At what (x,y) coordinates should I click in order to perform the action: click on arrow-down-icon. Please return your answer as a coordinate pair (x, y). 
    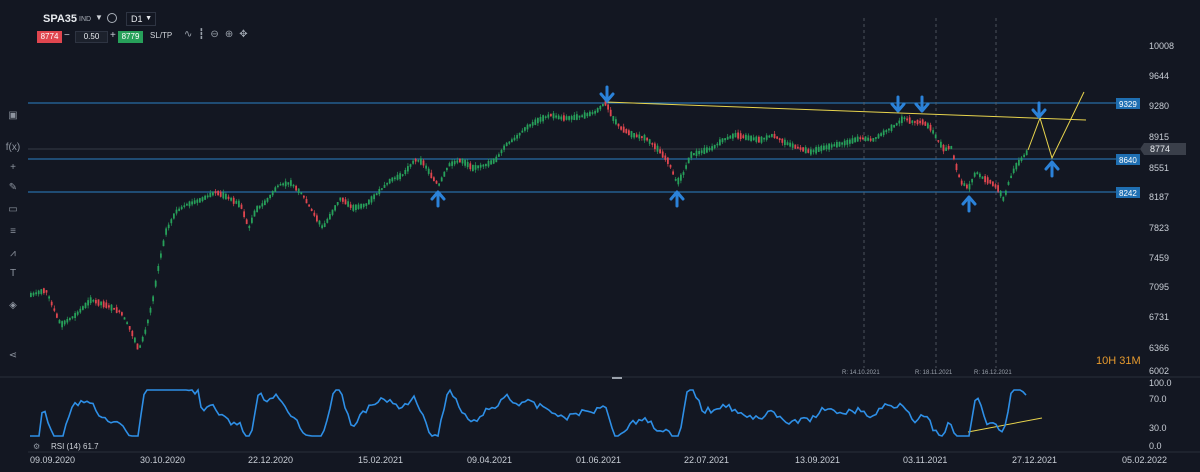
    Looking at the image, I should click on (898, 104).